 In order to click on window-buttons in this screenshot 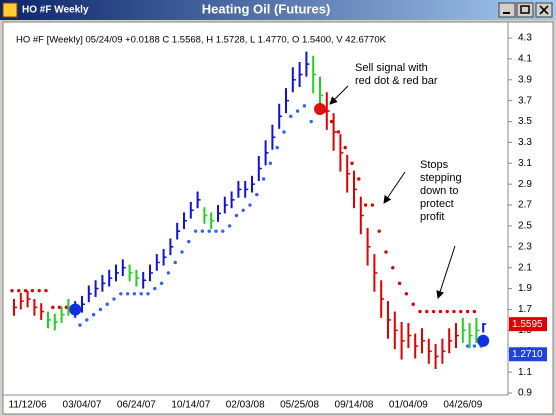, I will do `click(525, 10)`.